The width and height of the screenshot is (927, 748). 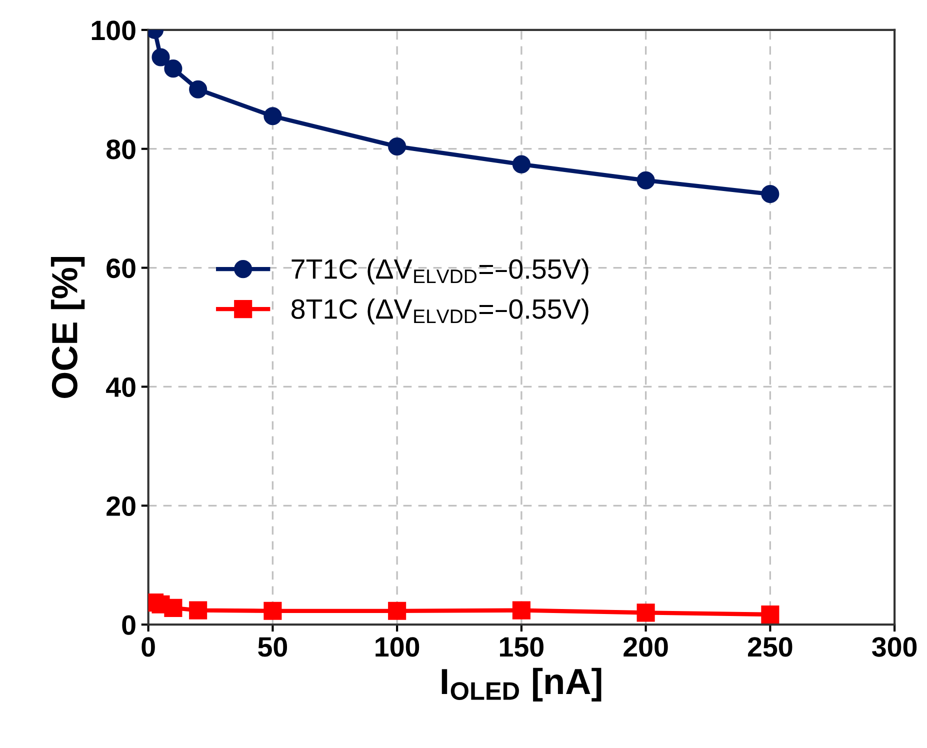 What do you see at coordinates (273, 647) in the screenshot?
I see `x-tick-label: 50` at bounding box center [273, 647].